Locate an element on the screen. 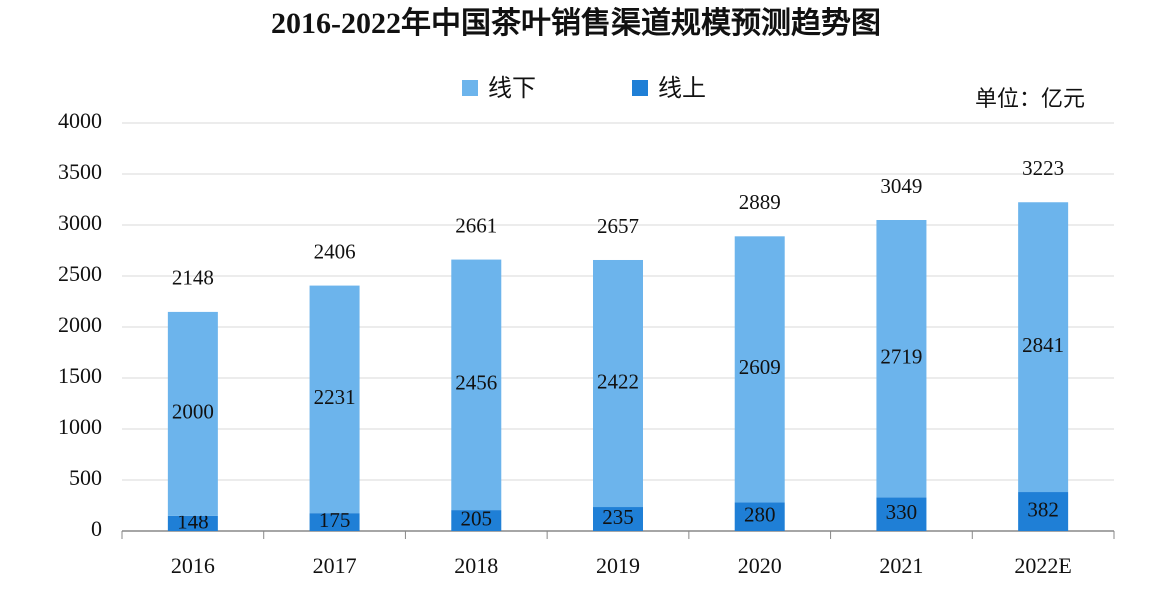 The height and width of the screenshot is (594, 1152). x-tick-label: 2018 is located at coordinates (476, 565).